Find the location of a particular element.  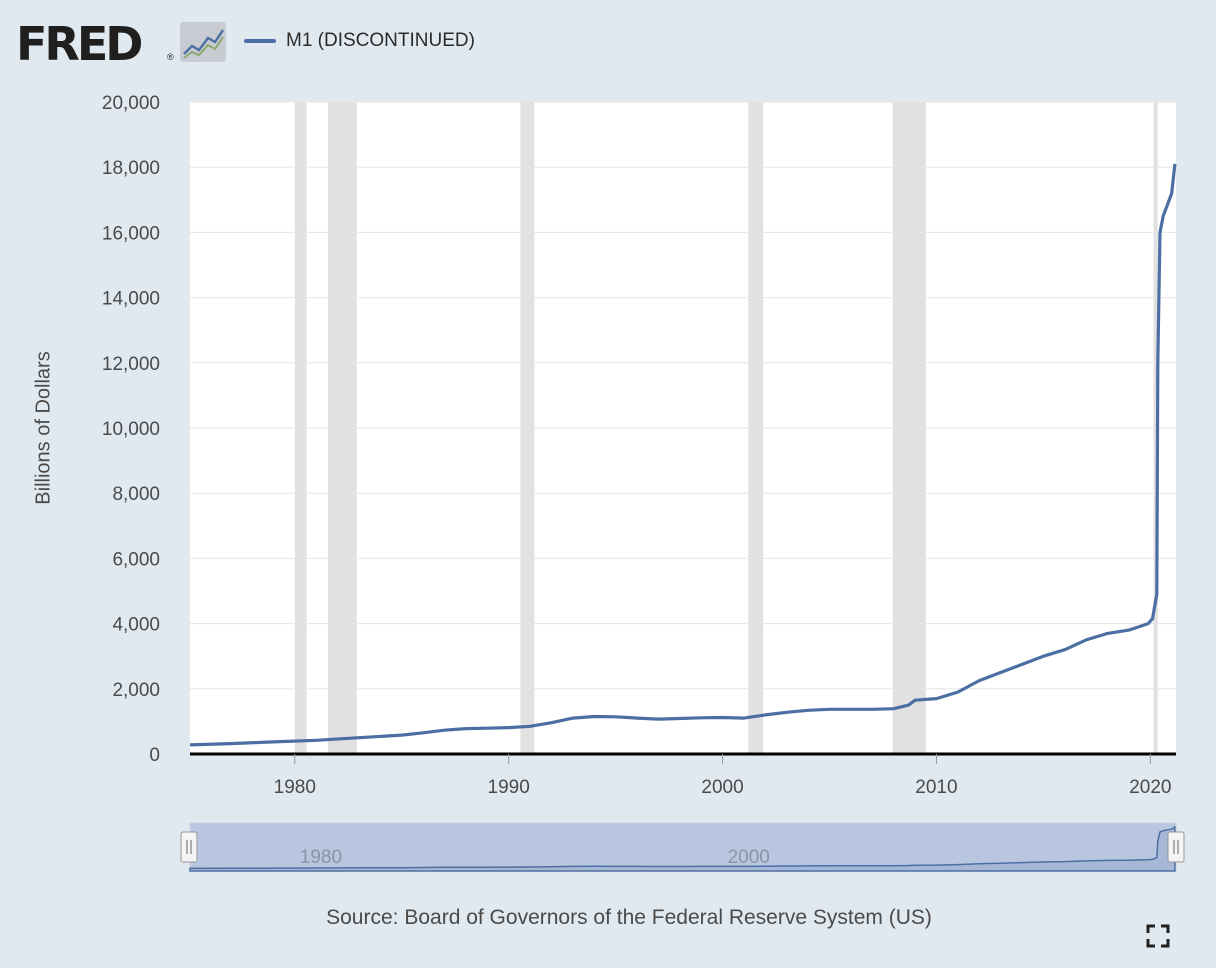

x-tick-label: 1990 is located at coordinates (509, 787).